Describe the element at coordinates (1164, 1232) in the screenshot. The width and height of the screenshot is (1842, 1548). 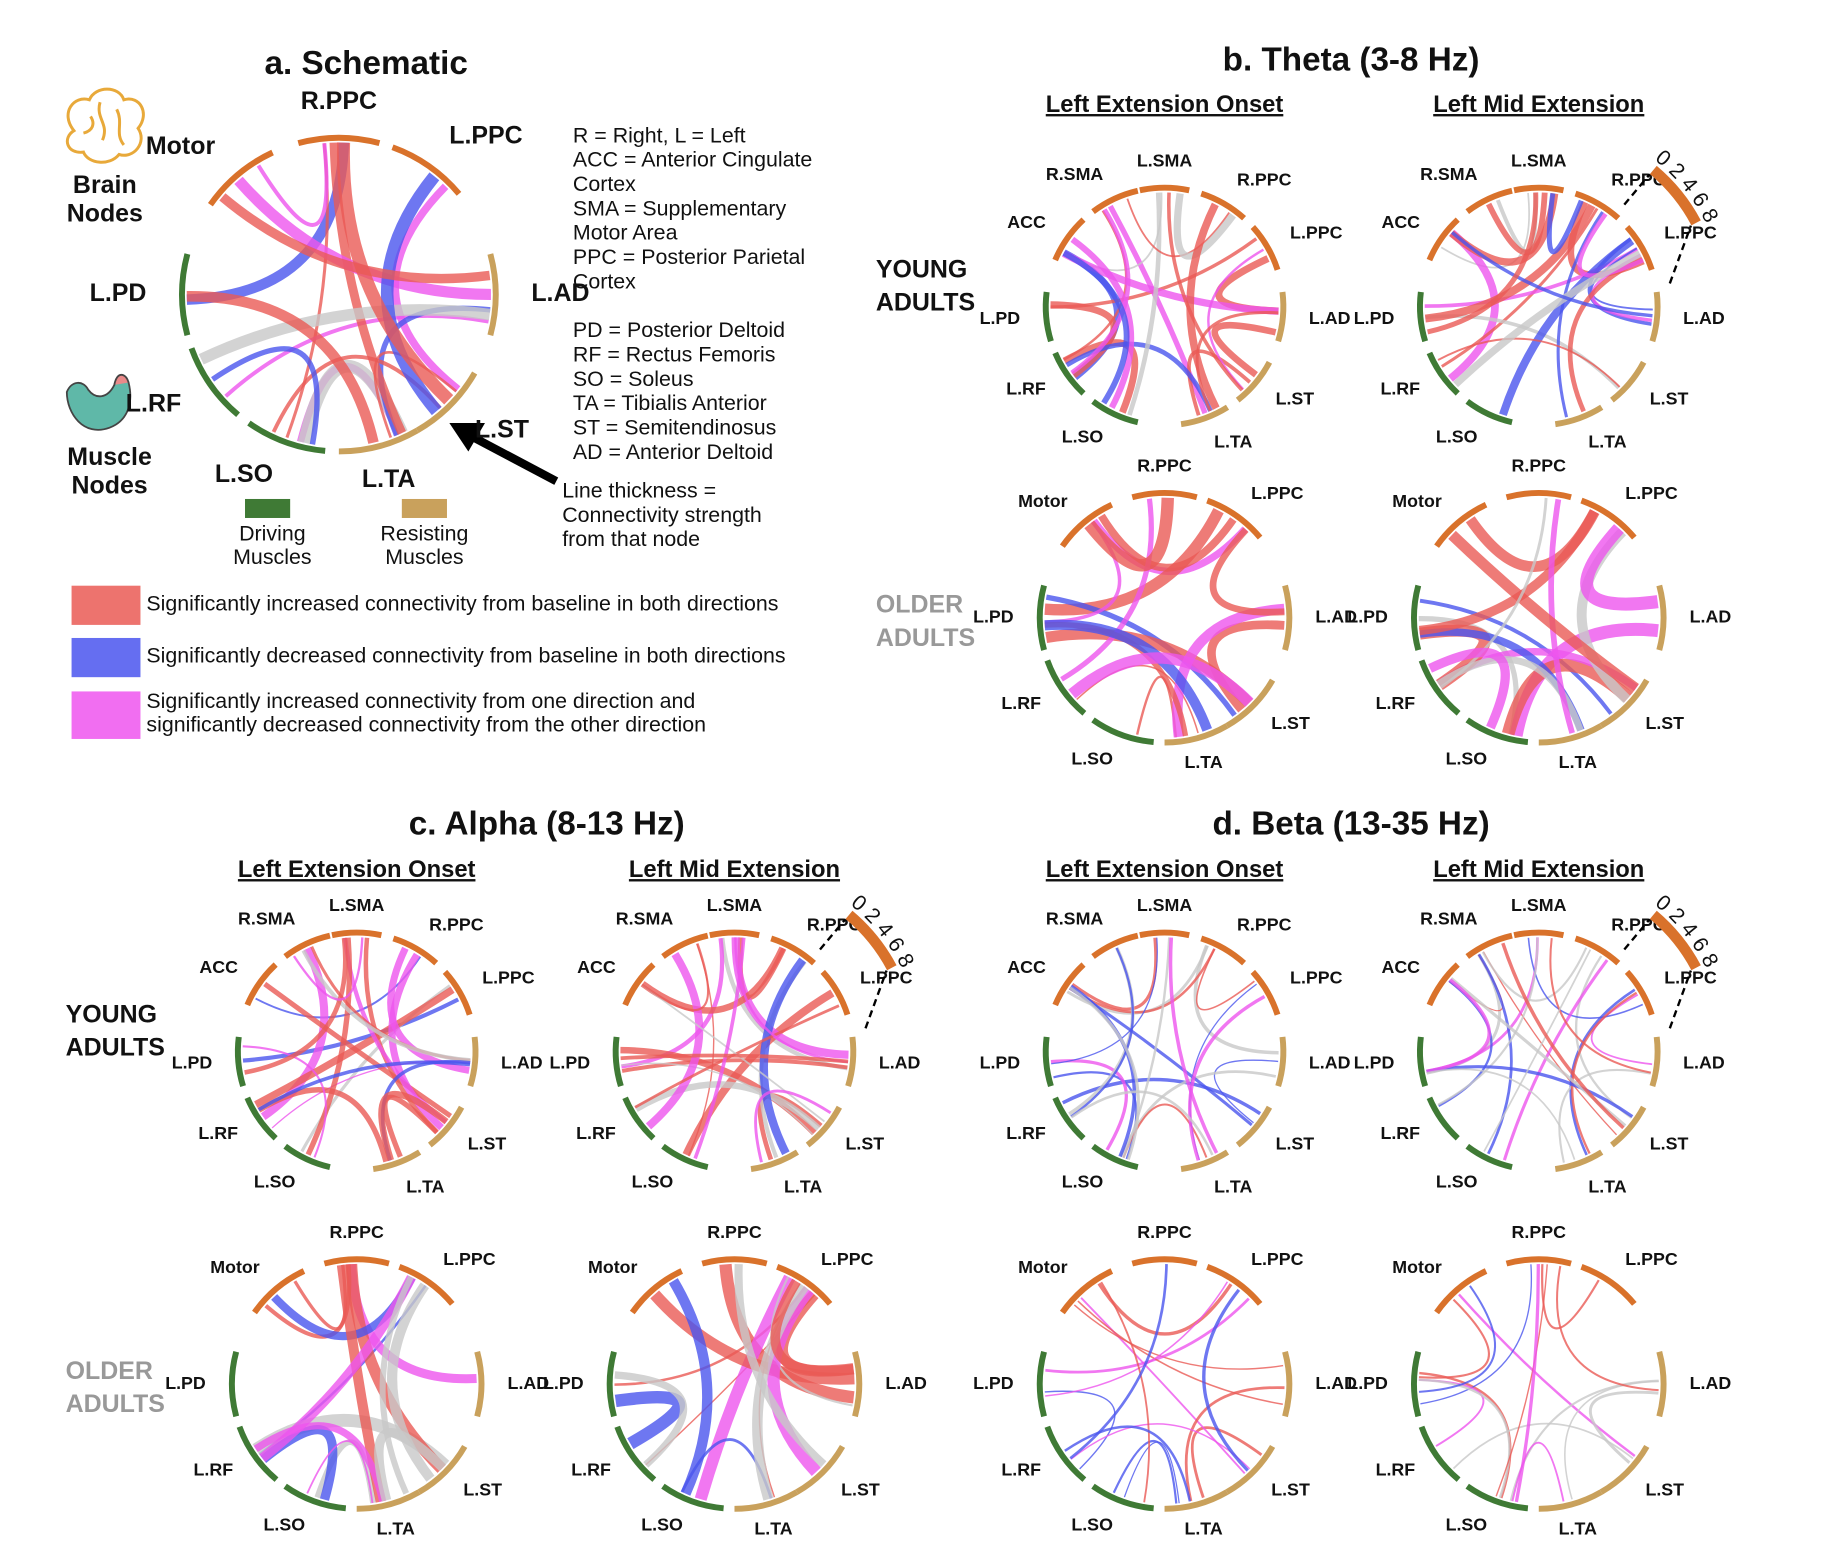
I see `node-label: R.PPC` at that location.